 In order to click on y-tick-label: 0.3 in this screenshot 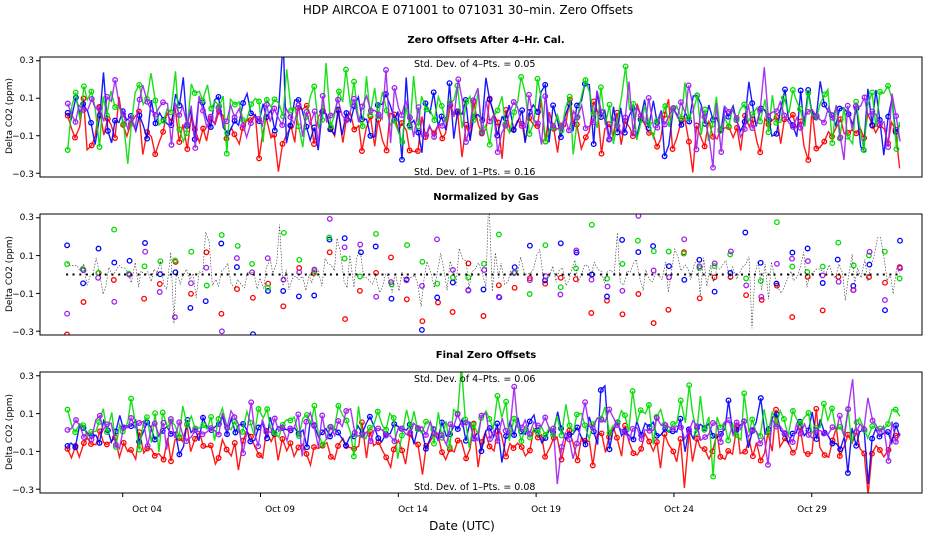, I will do `click(27, 377)`.